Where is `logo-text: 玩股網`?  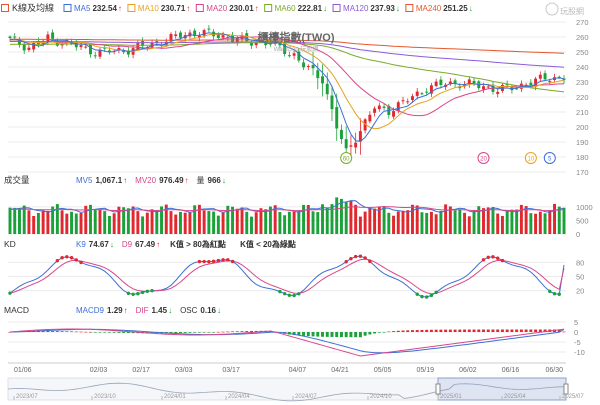
logo-text: 玩股網 is located at coordinates (572, 11).